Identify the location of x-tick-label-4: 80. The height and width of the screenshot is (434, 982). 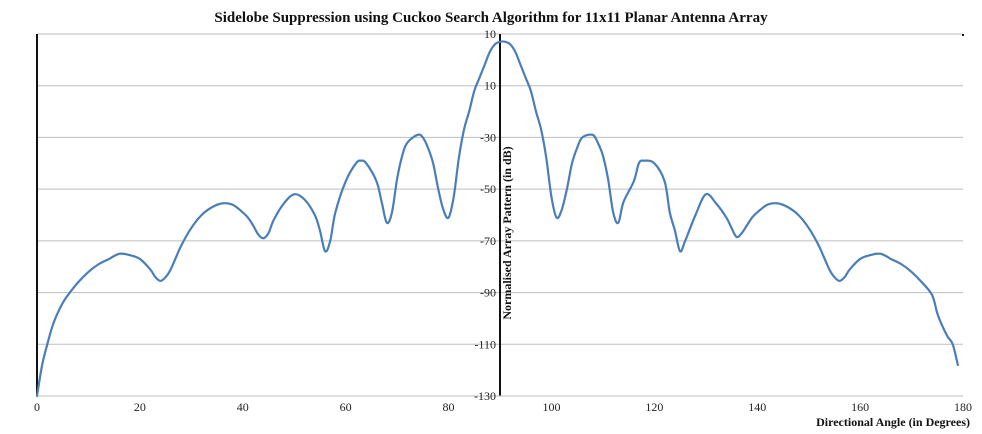
(449, 407).